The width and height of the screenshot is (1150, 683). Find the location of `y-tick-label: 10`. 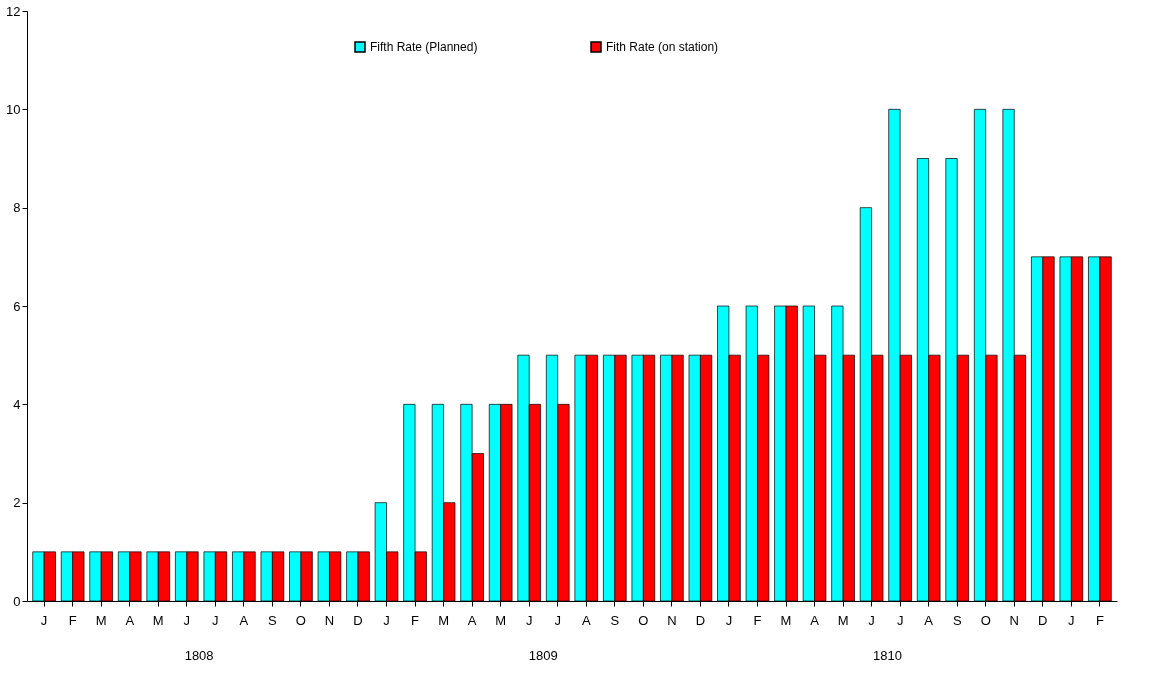

y-tick-label: 10 is located at coordinates (13, 109).